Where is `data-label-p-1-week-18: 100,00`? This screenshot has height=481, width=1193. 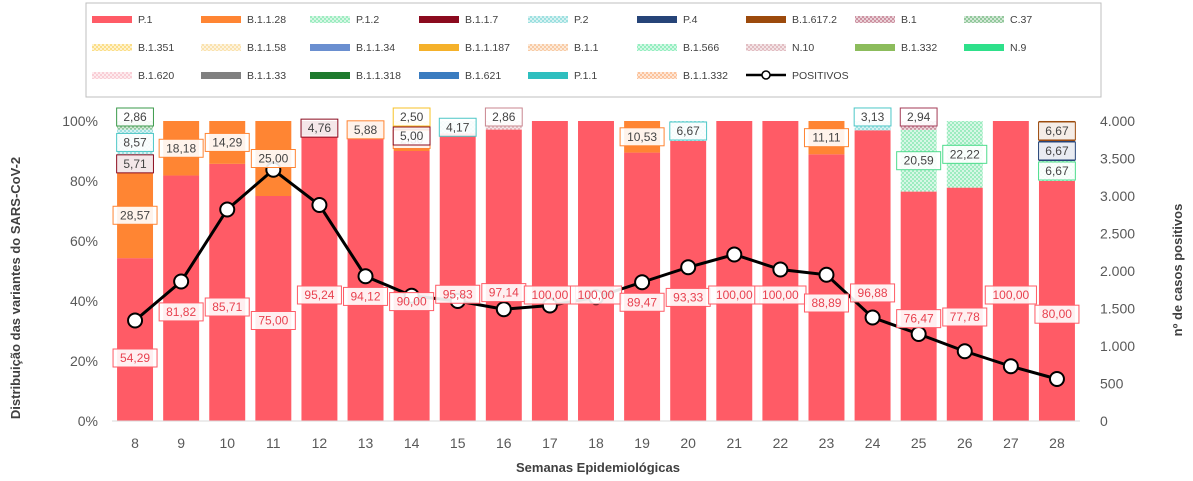 data-label-p-1-week-18: 100,00 is located at coordinates (596, 295).